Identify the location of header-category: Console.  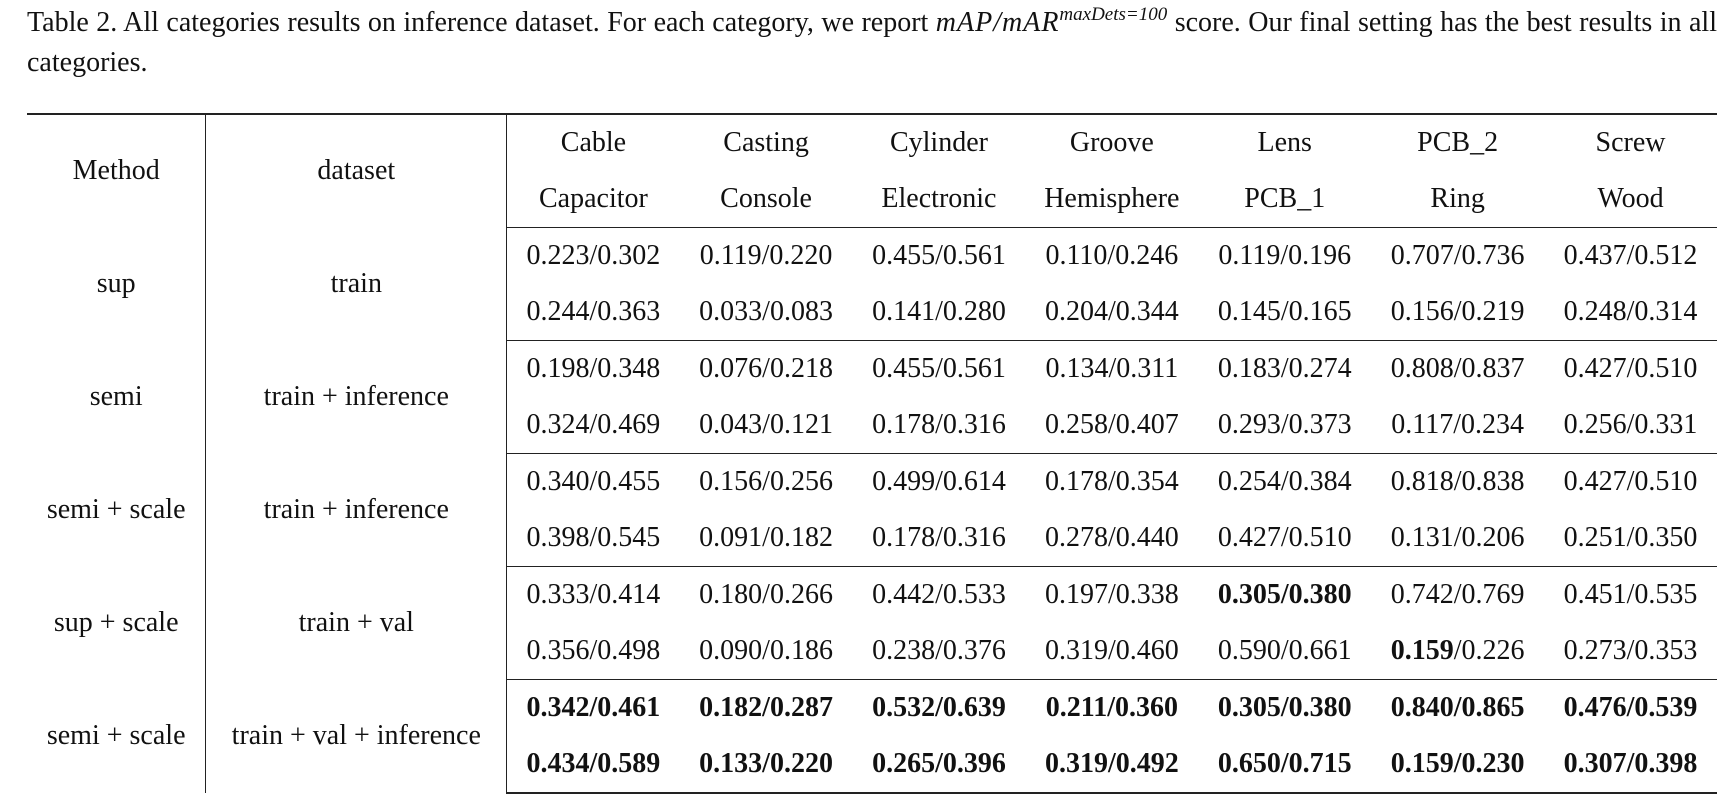
(766, 199).